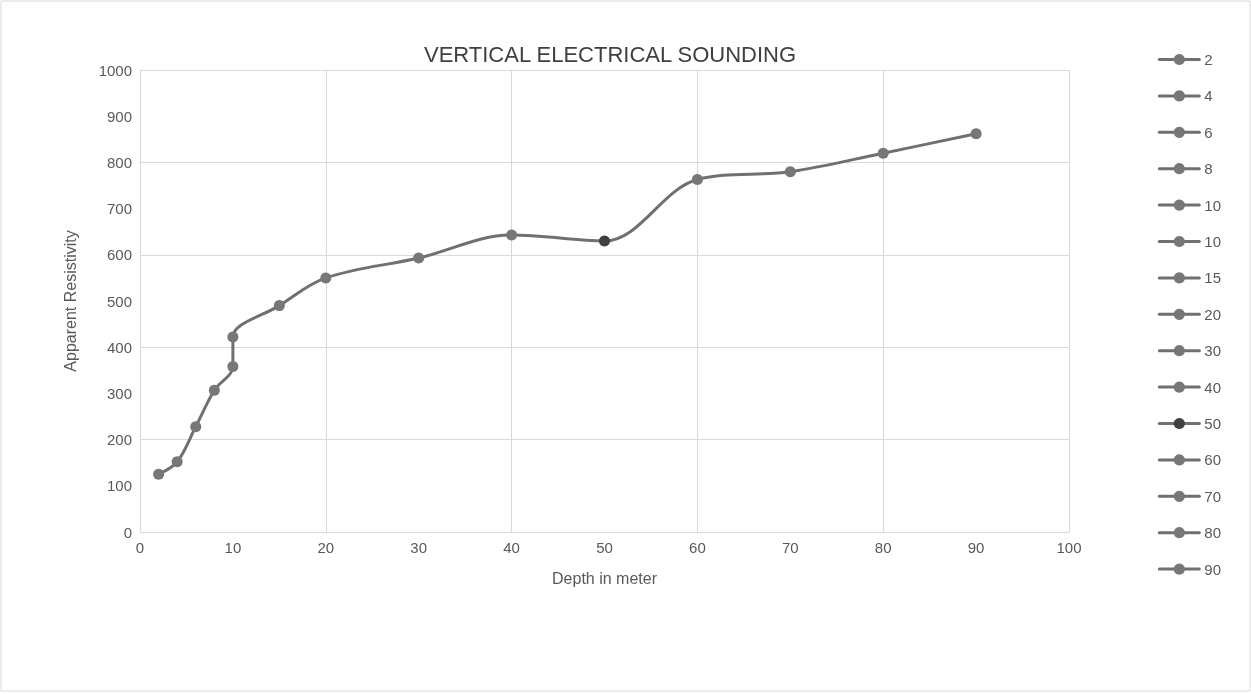  I want to click on y-tick-label: 900, so click(119, 116).